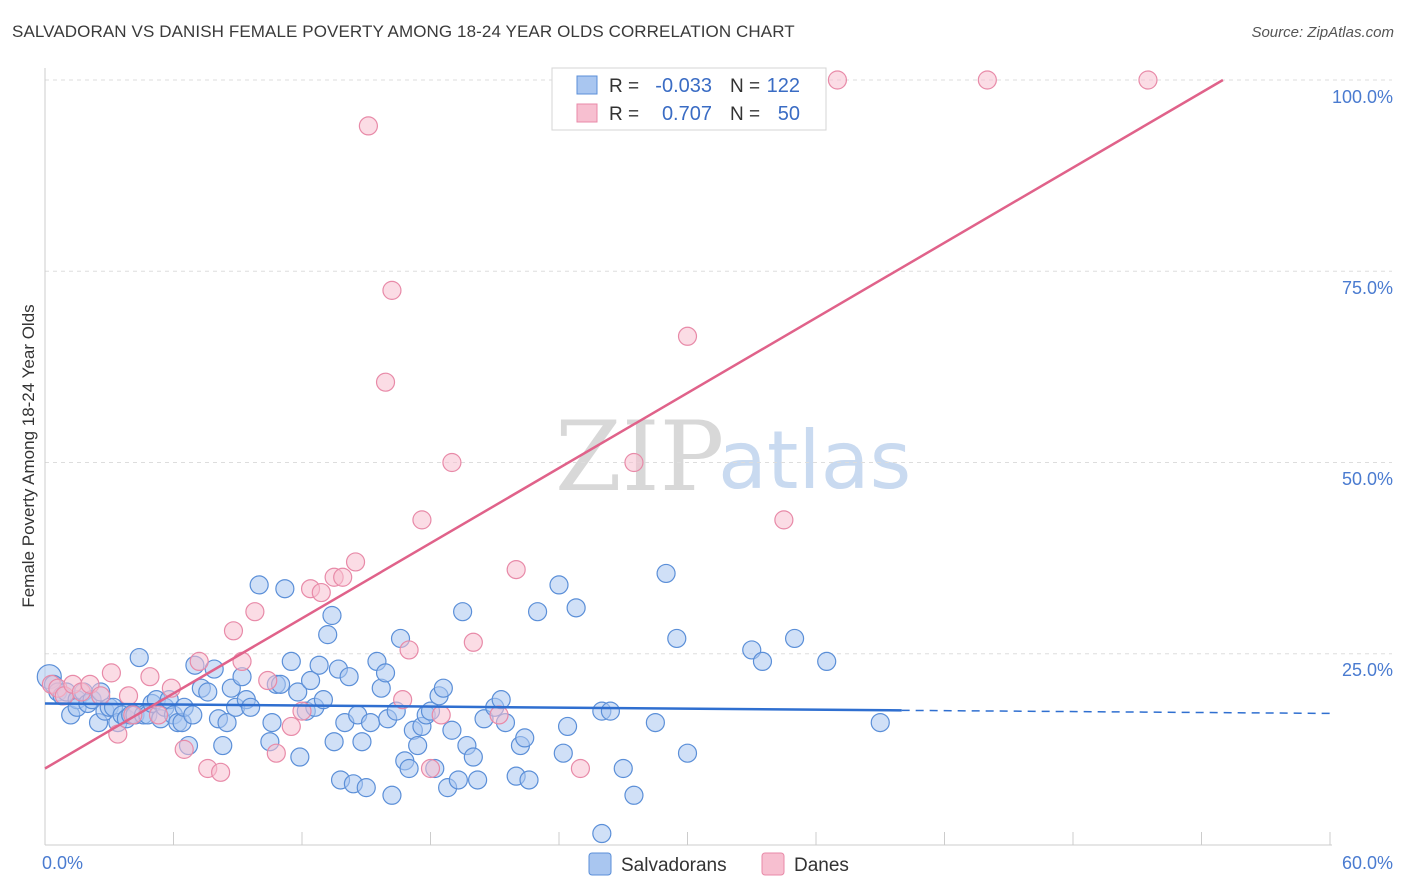 The height and width of the screenshot is (892, 1406). I want to click on salvadoran-trend-extension, so click(1116, 712).